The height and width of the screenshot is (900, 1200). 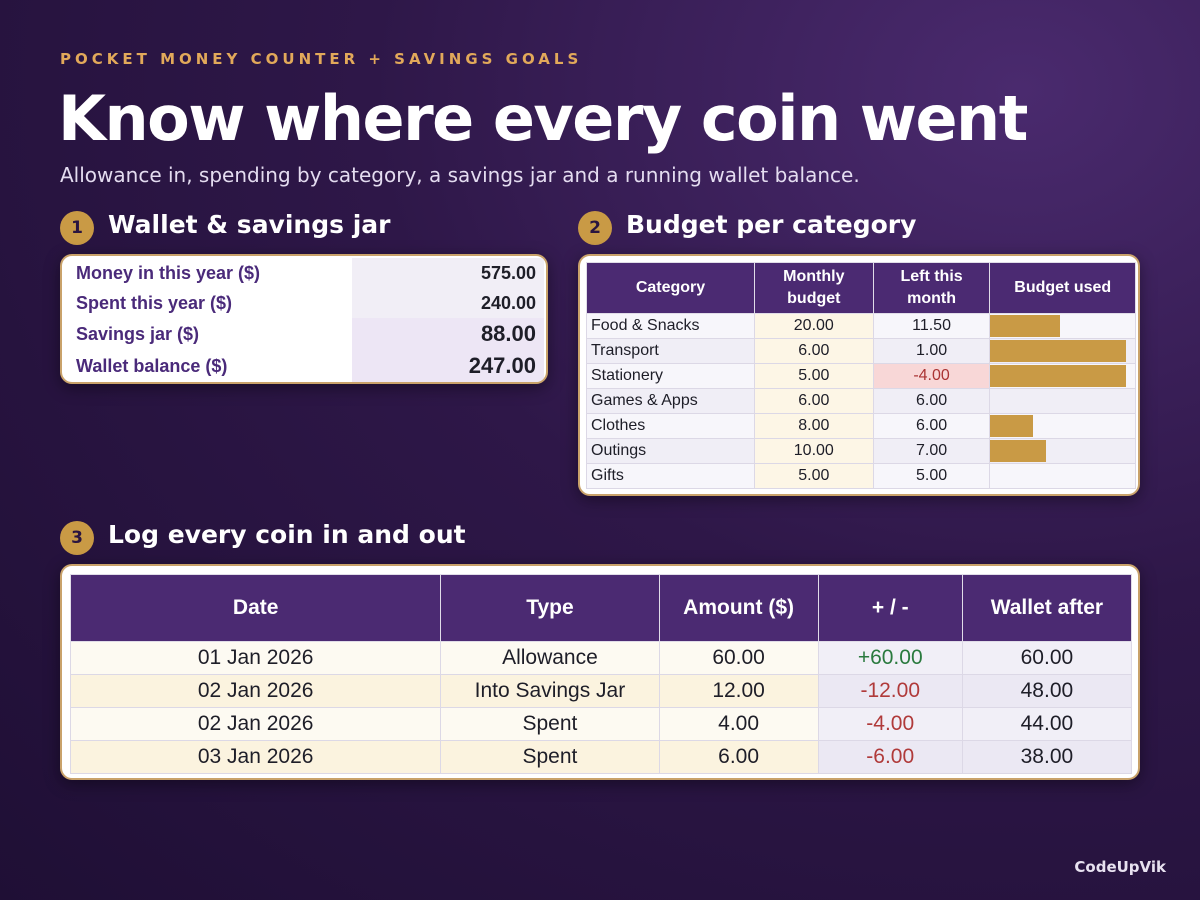 What do you see at coordinates (1062, 288) in the screenshot?
I see `column-header: Budget used` at bounding box center [1062, 288].